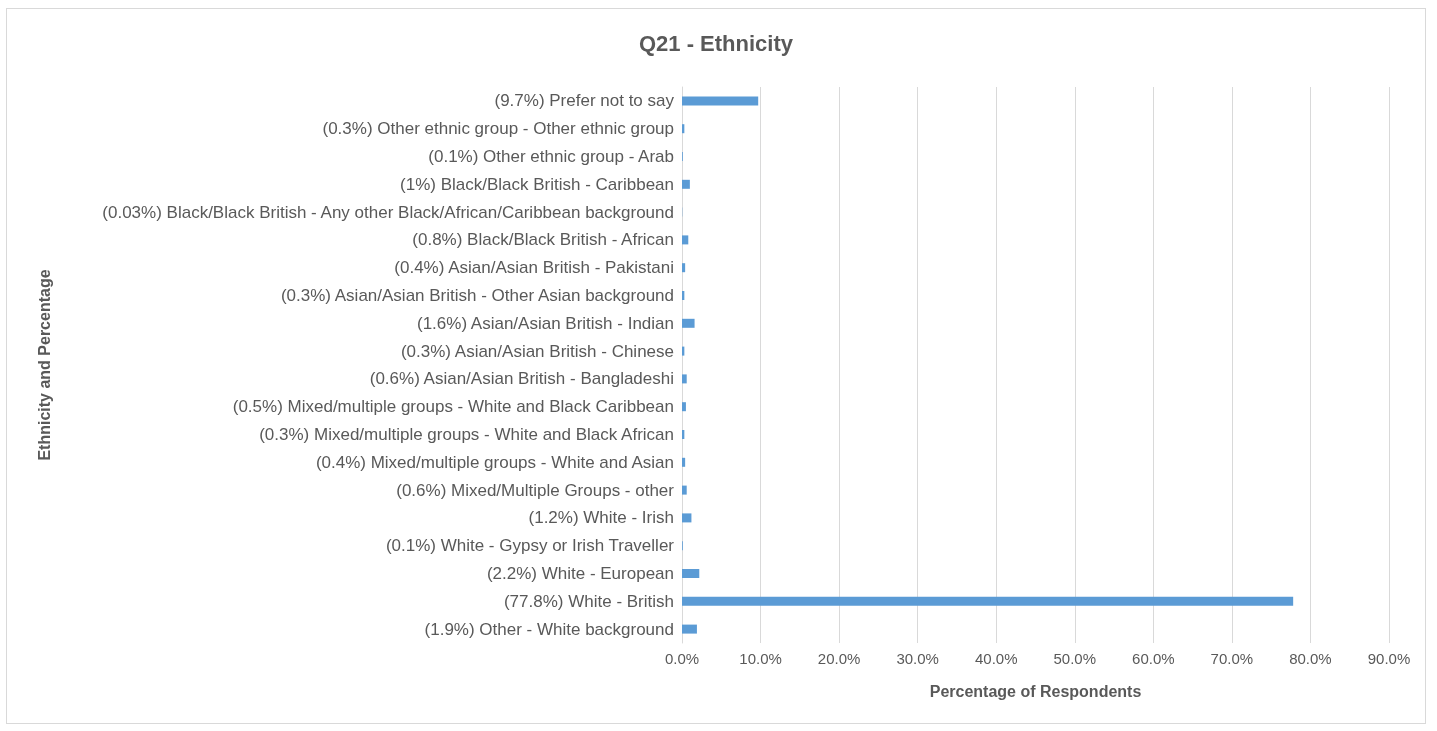 The height and width of the screenshot is (731, 1437). I want to click on y-tick-label: (0.3%) Mixed/multiple groups - White and Black African, so click(466, 434).